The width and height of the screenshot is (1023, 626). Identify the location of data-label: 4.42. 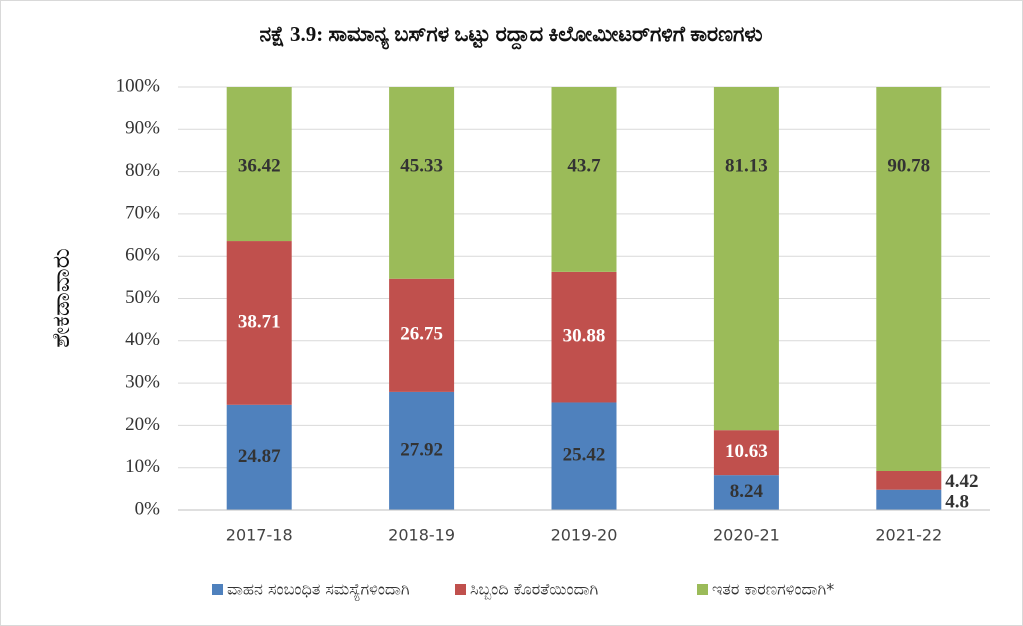
(961, 481).